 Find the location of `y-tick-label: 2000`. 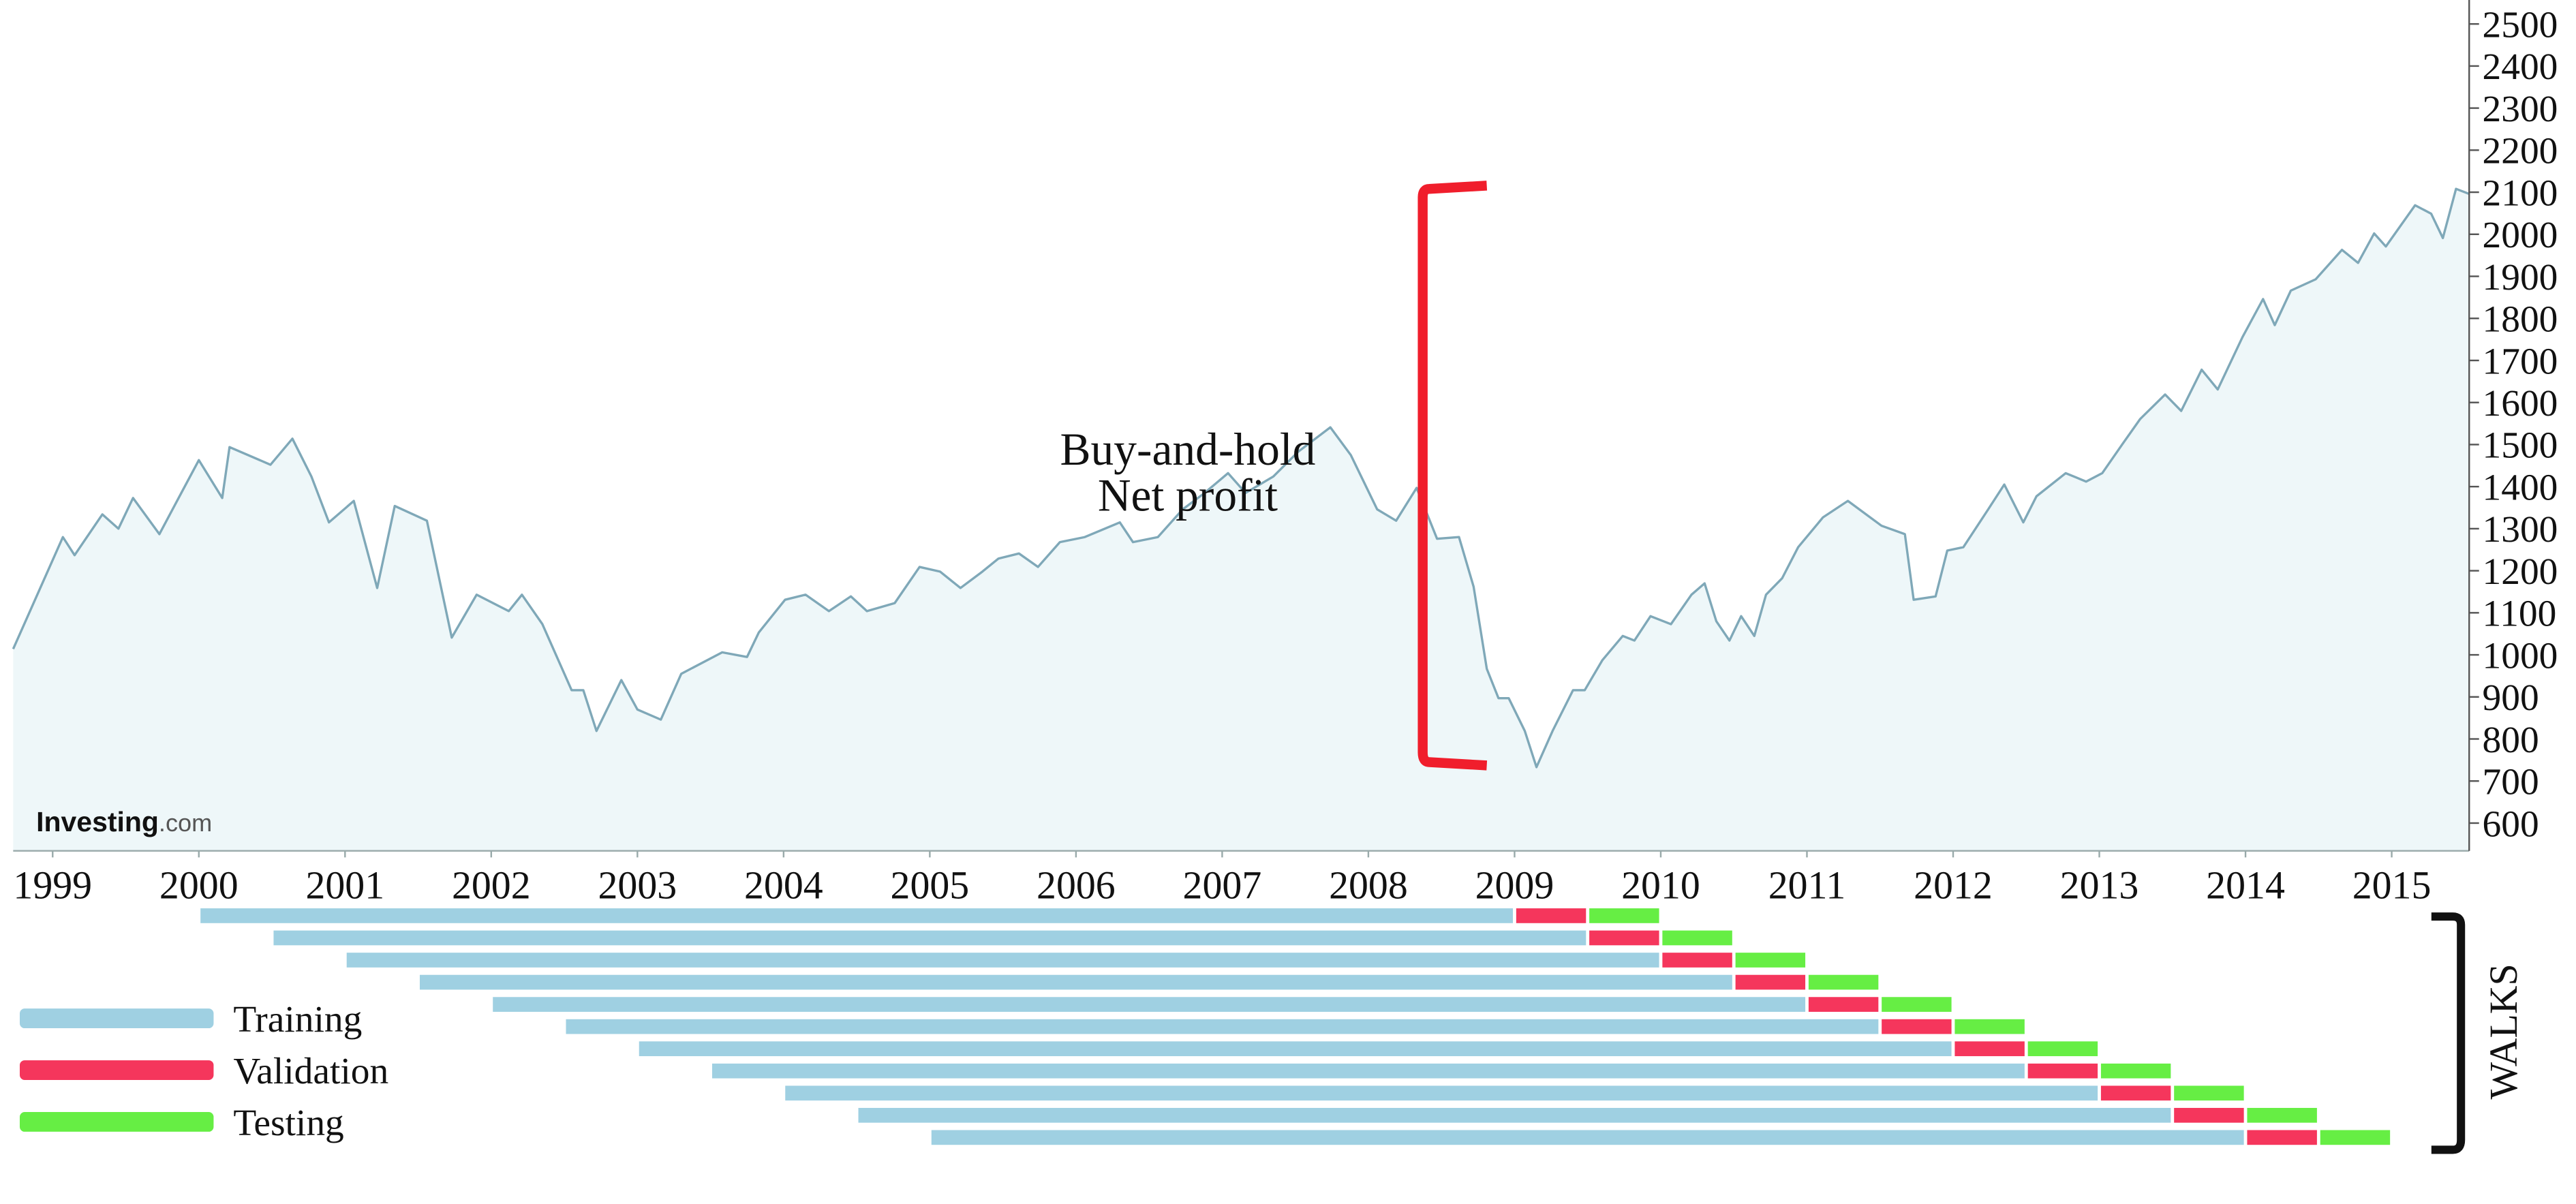

y-tick-label: 2000 is located at coordinates (2520, 235).